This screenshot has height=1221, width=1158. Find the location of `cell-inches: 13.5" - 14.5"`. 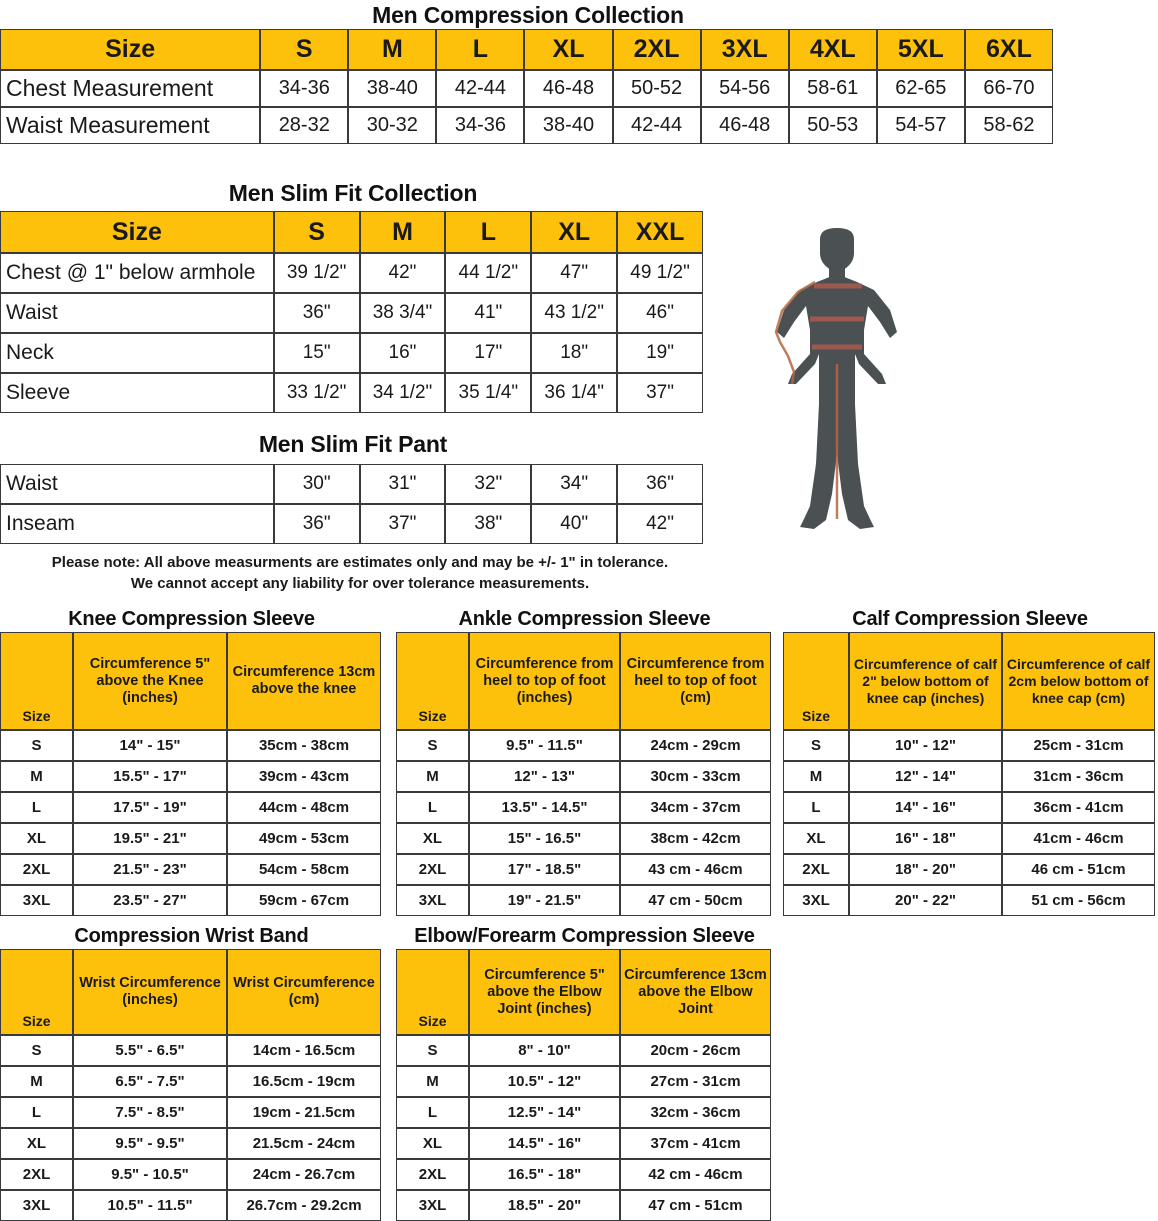

cell-inches: 13.5" - 14.5" is located at coordinates (544, 807).